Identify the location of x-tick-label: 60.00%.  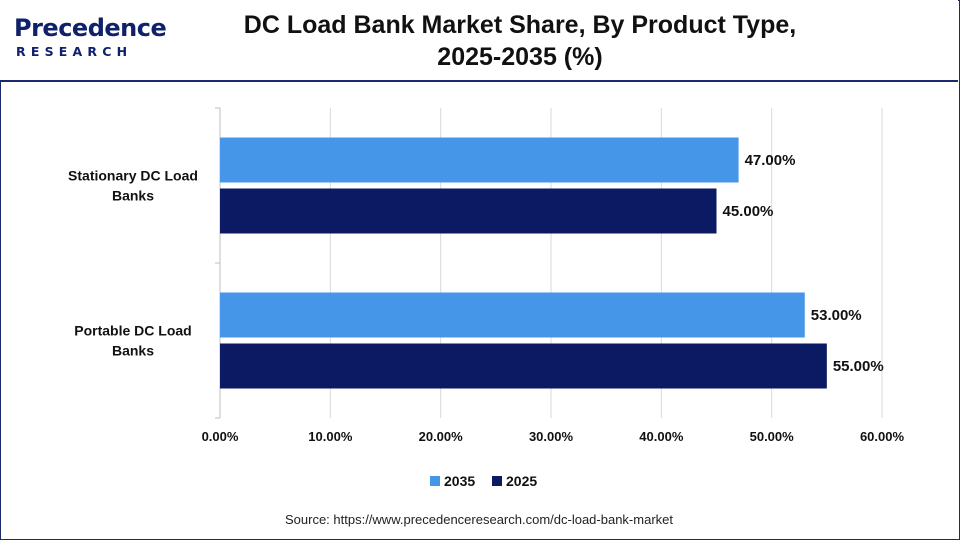
(882, 436).